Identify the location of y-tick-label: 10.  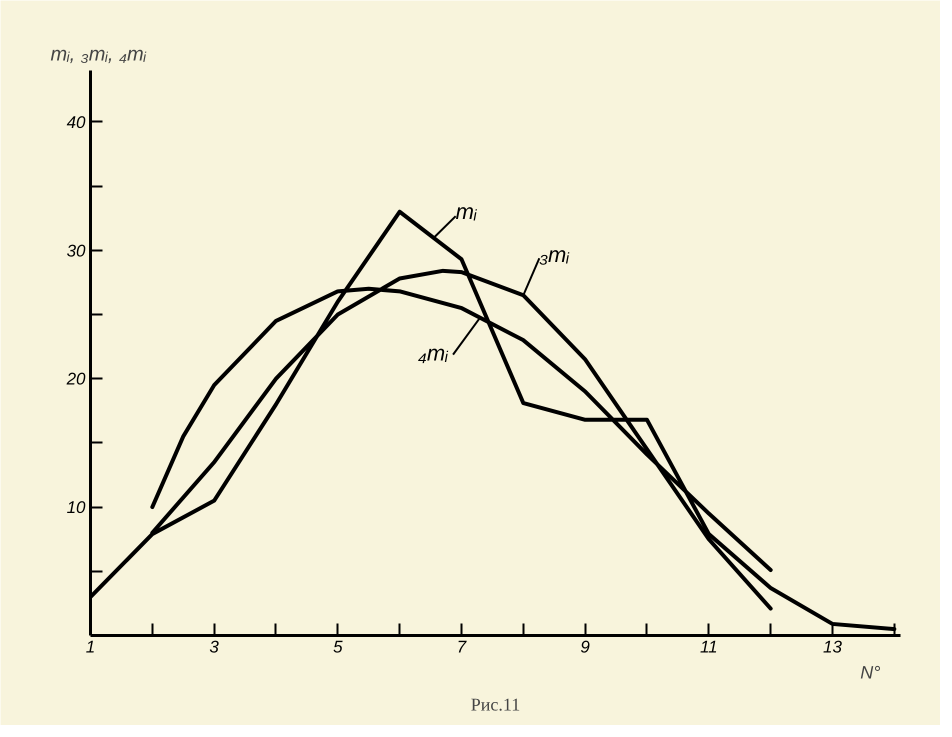
(76, 508).